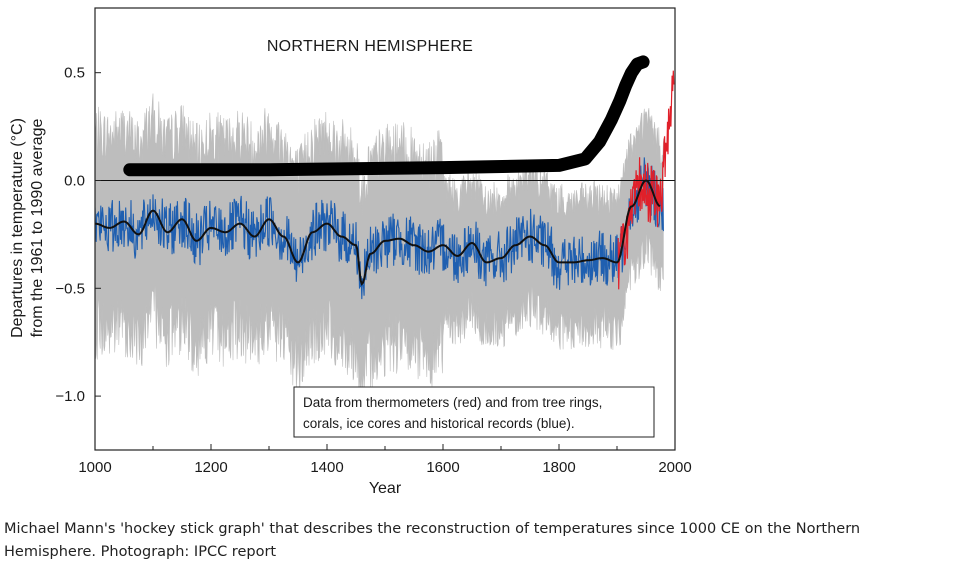  I want to click on x-tick-label-1800: 1800, so click(558, 467).